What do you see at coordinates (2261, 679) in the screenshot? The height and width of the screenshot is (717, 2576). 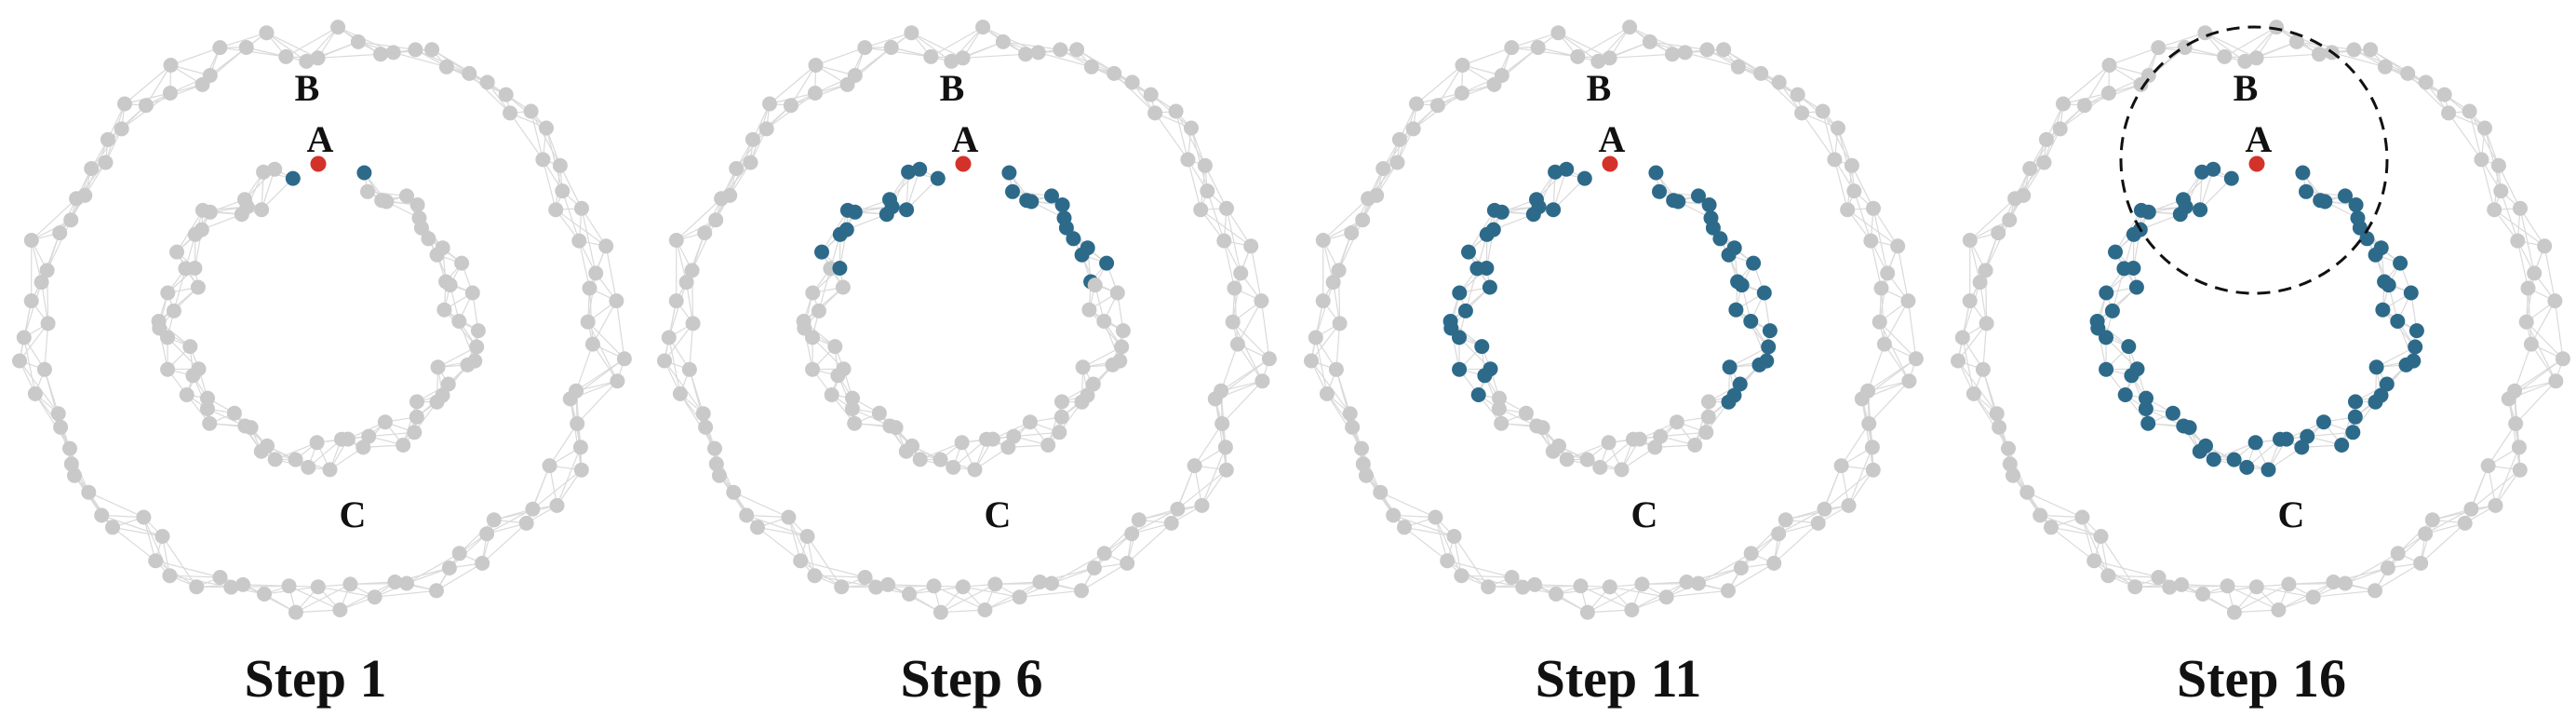 I see `panel-title: Step 16` at bounding box center [2261, 679].